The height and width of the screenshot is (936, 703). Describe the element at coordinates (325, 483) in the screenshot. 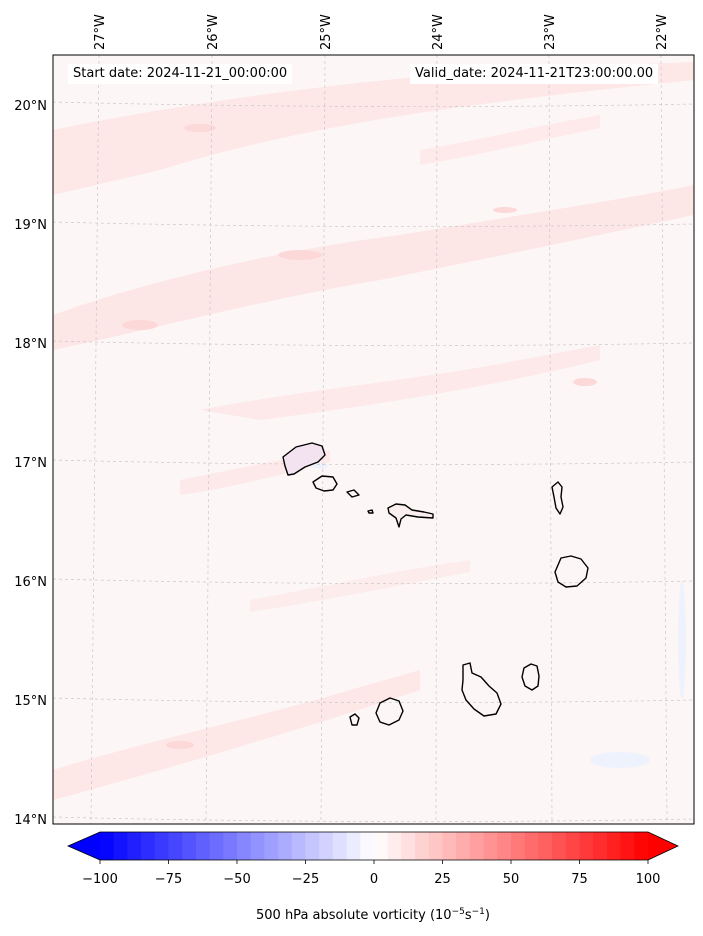

I see `island-sao-vicente` at that location.